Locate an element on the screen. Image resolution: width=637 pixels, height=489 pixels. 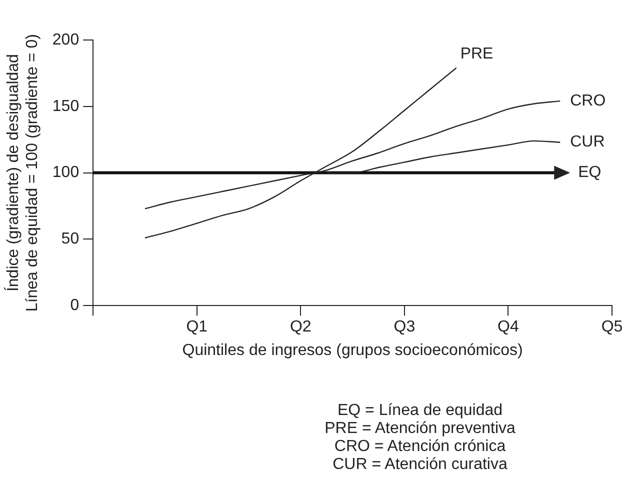
x-tick-label: Q4 is located at coordinates (508, 327).